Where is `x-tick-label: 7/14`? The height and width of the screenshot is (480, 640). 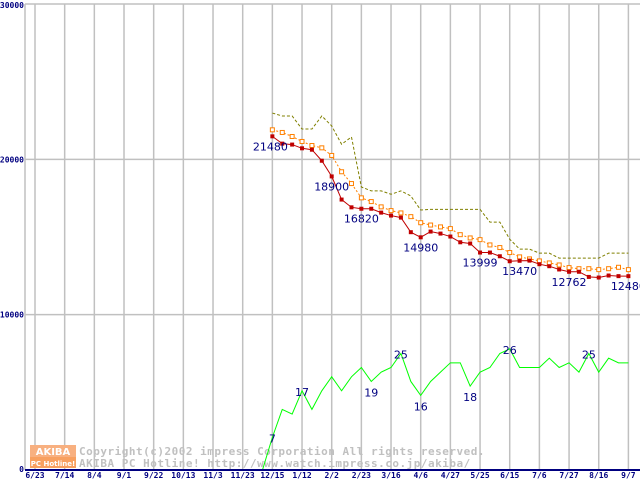
x-tick-label: 7/14 is located at coordinates (64, 475).